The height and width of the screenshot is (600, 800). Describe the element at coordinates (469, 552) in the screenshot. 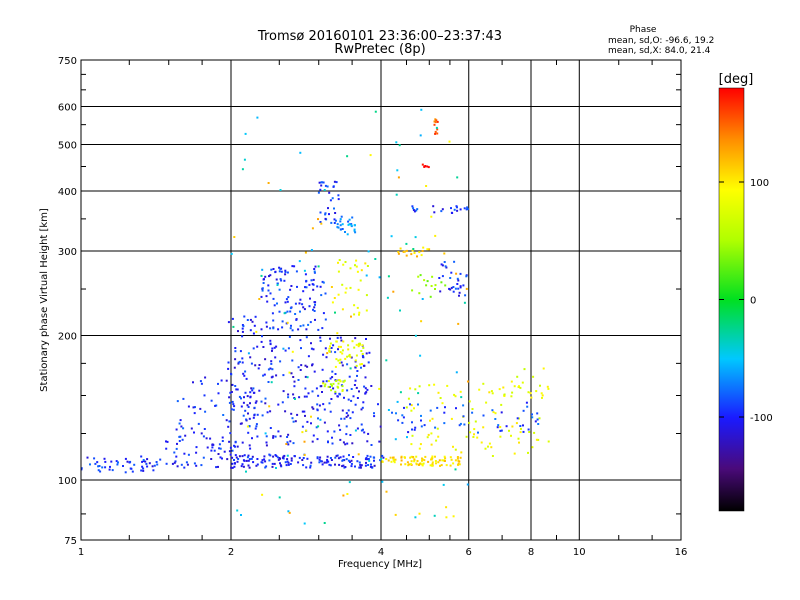

I see `x-tick-label: 6` at that location.